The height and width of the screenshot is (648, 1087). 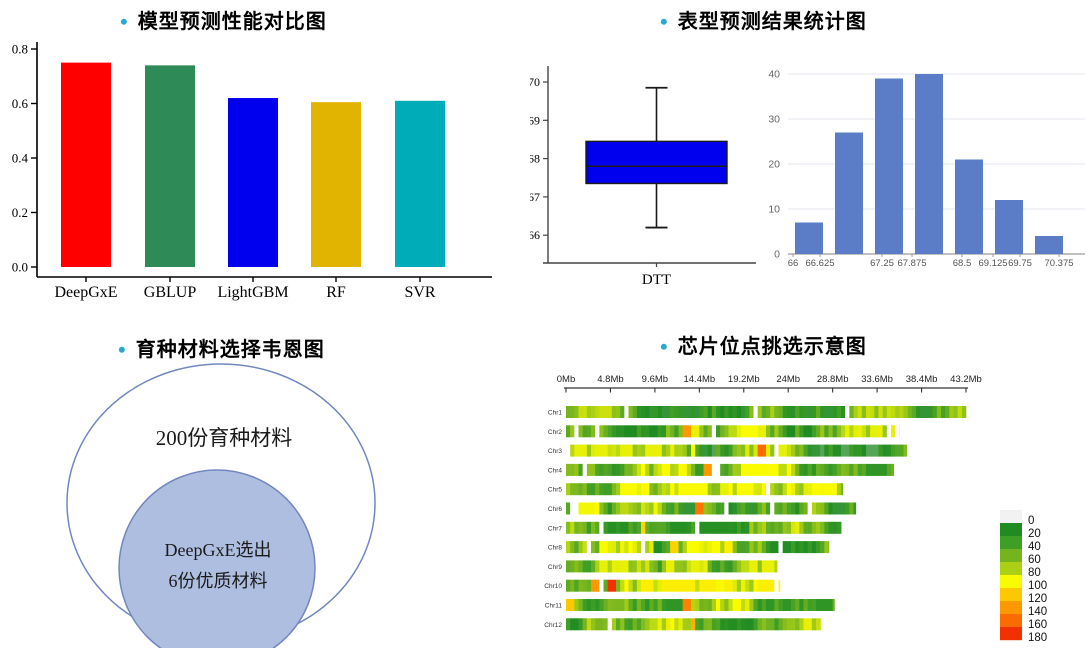 What do you see at coordinates (20, 103) in the screenshot?
I see `y-tick-label: 0.6` at bounding box center [20, 103].